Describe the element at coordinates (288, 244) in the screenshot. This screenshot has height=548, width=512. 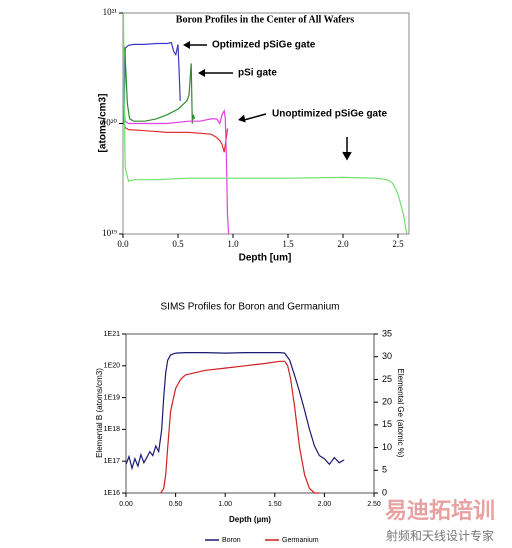
I see `x-tick-label: 1.5` at that location.